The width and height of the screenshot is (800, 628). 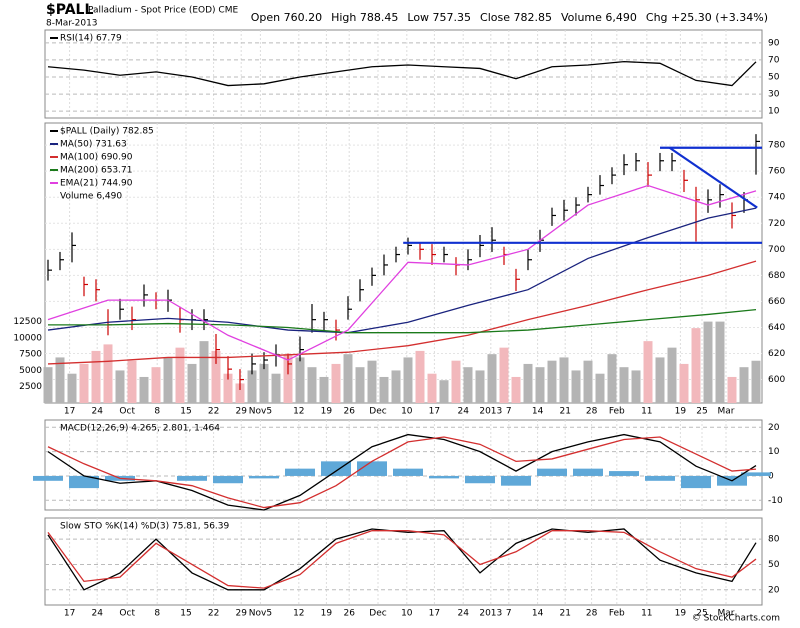 I want to click on y-tick-label: 640, so click(x=776, y=328).